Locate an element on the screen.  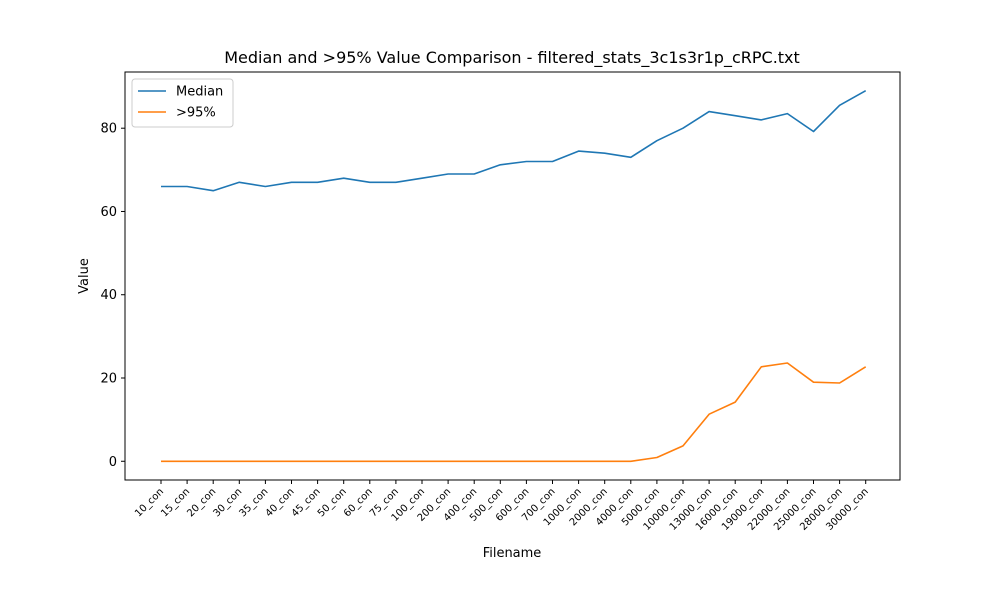
y-axis-label: Value is located at coordinates (84, 276).